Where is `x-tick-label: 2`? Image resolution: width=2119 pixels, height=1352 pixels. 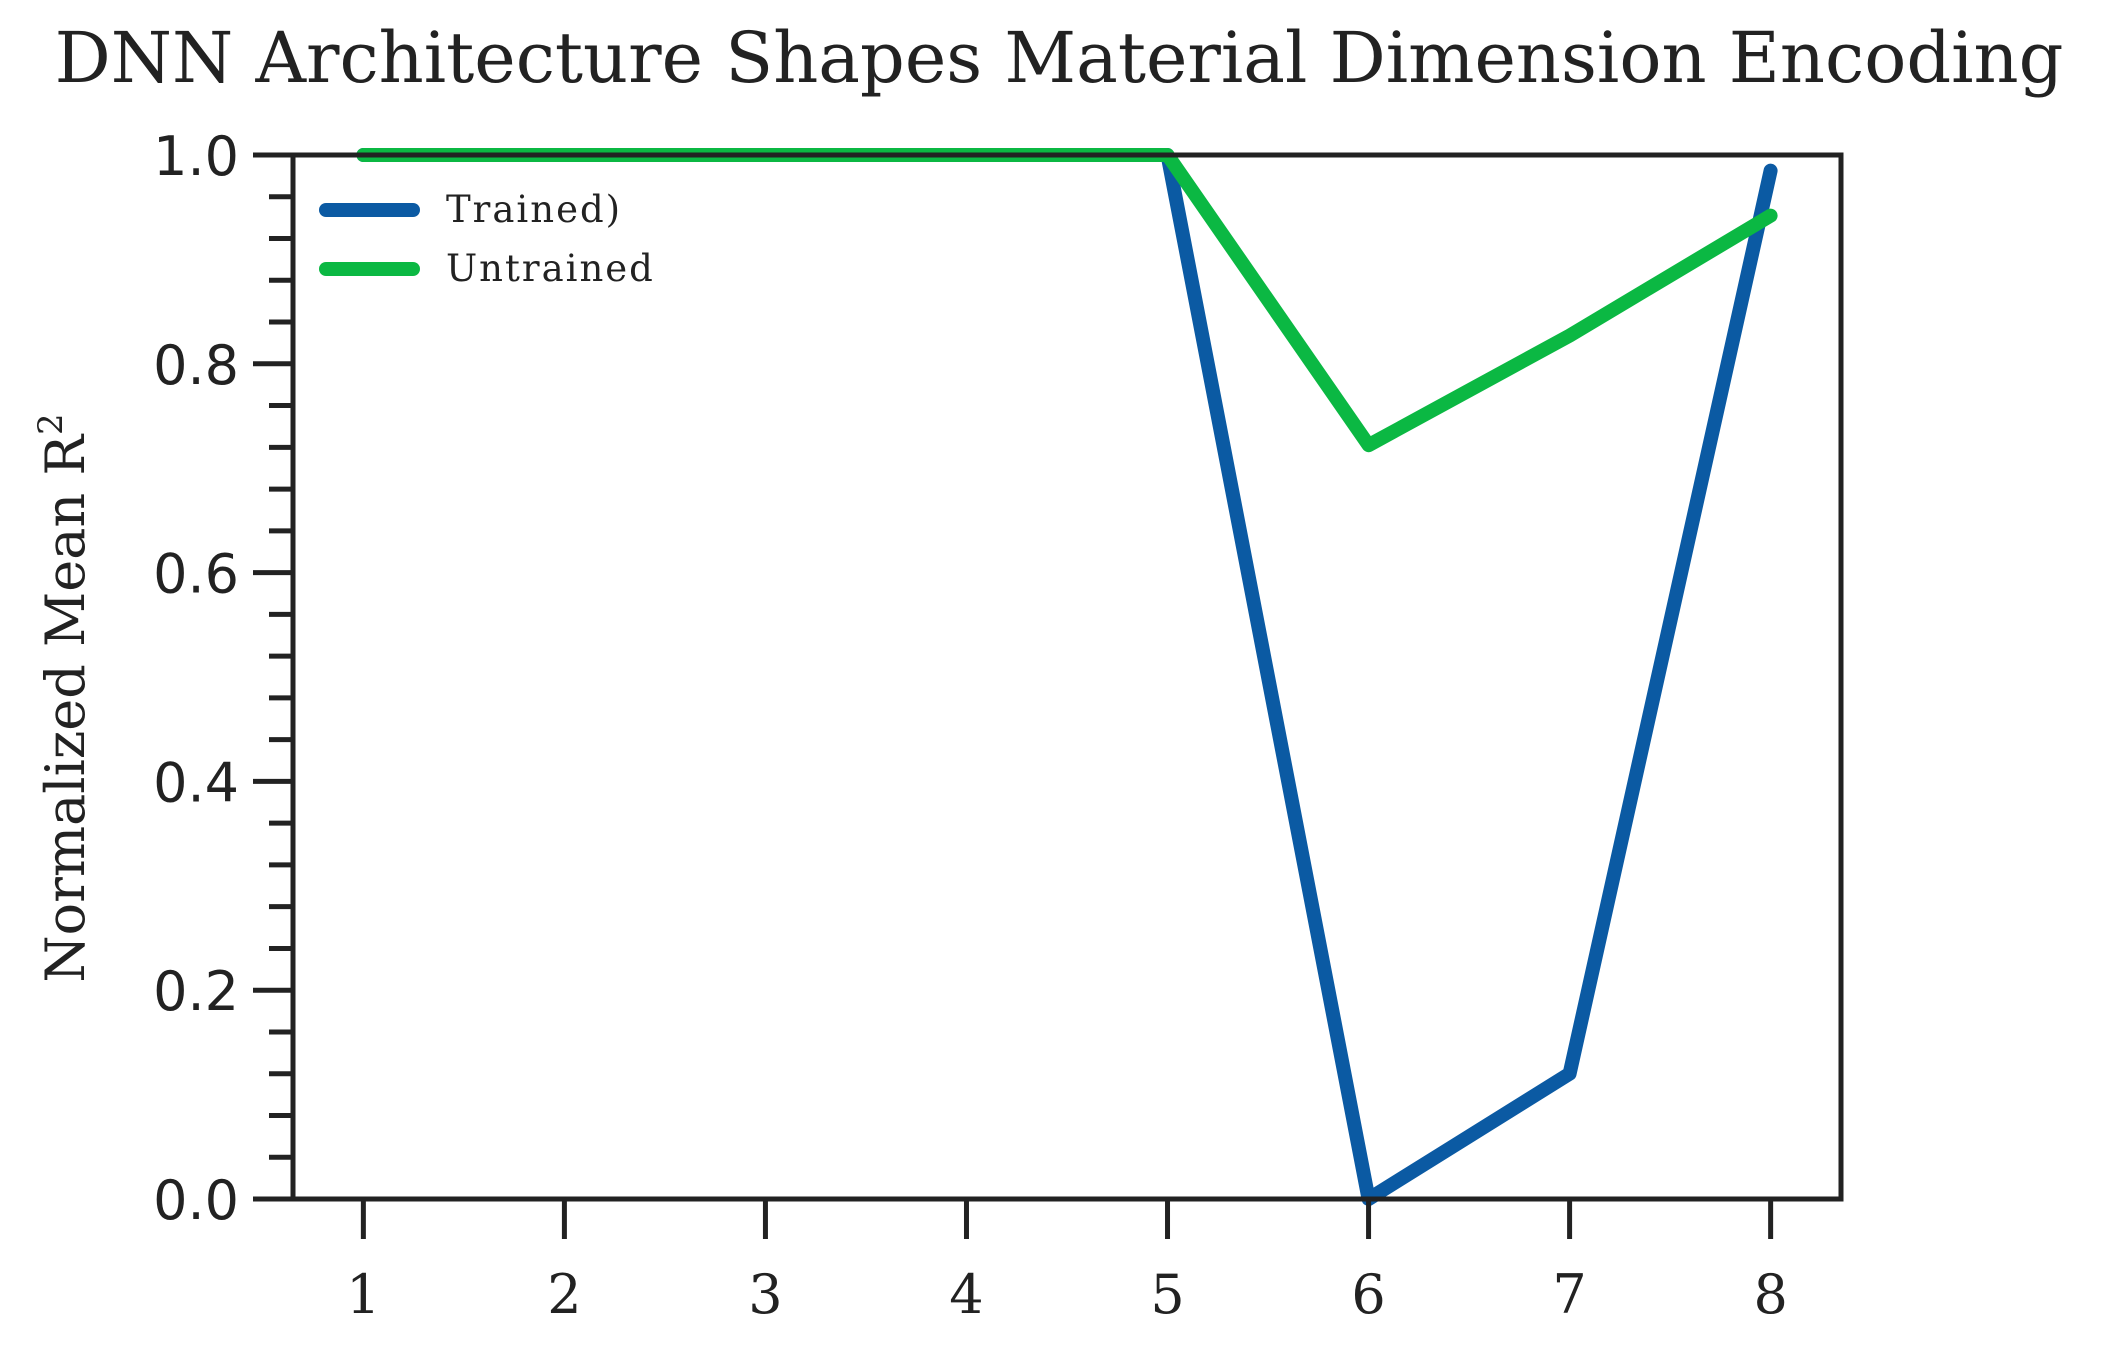
x-tick-label: 2 is located at coordinates (564, 1294).